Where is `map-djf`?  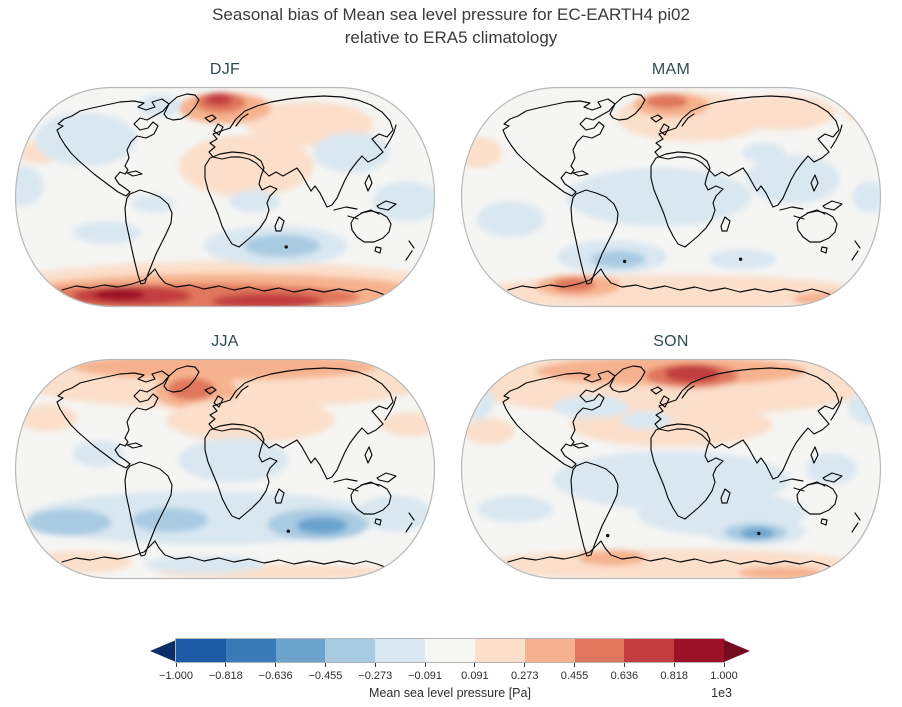 map-djf is located at coordinates (225, 197).